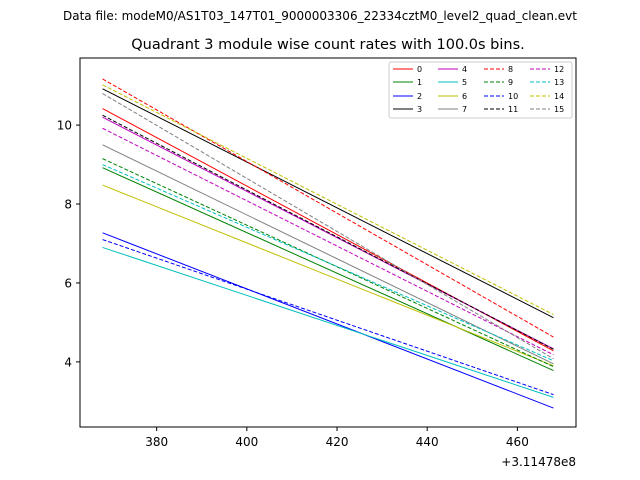 The image size is (640, 480). I want to click on legend-label-9: 9, so click(510, 82).